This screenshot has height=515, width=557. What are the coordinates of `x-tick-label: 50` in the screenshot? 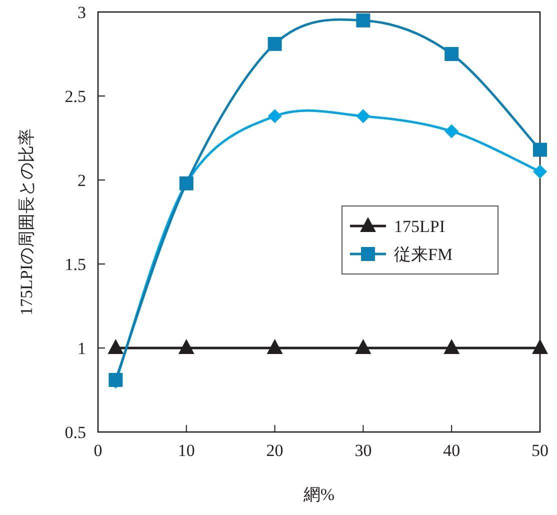 It's located at (540, 450).